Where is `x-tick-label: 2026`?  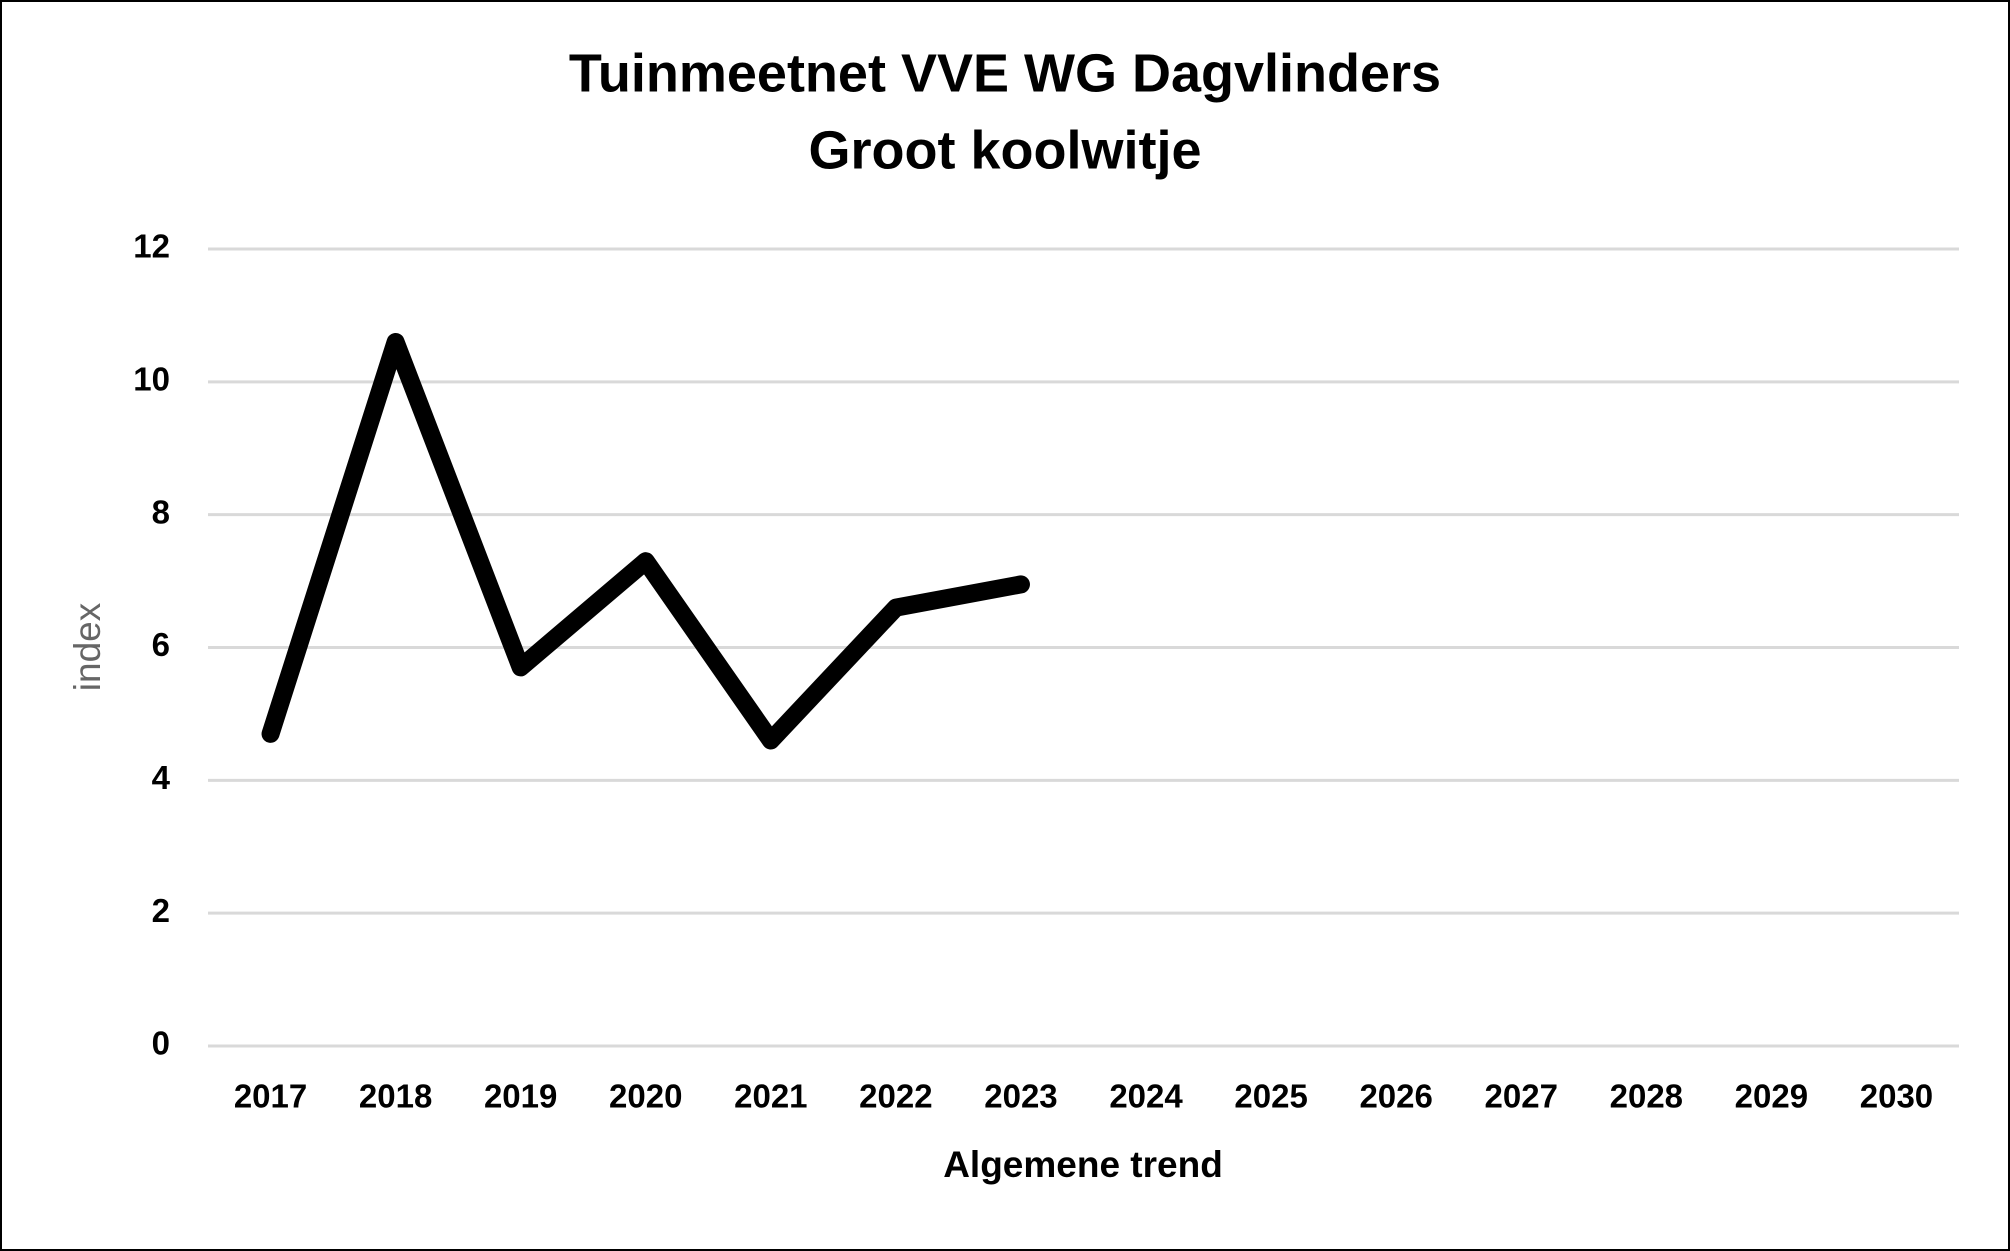
x-tick-label: 2026 is located at coordinates (1395, 1096).